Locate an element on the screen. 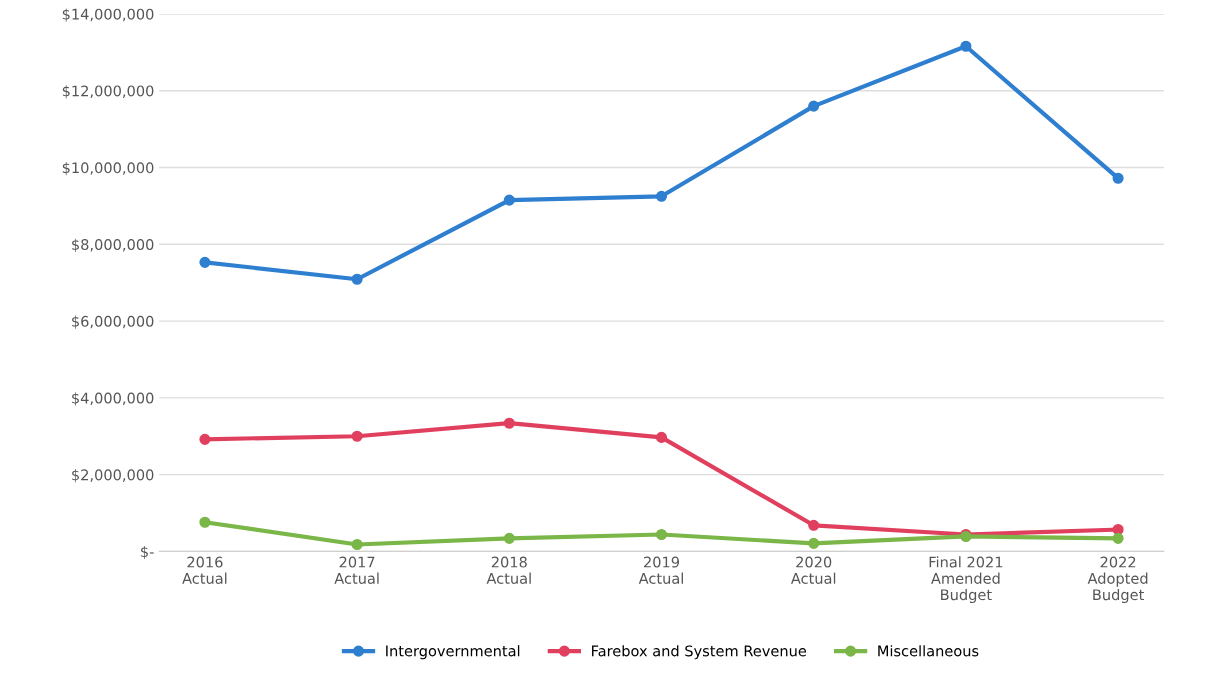  y-tick-label: $10,000,000 is located at coordinates (108, 168).